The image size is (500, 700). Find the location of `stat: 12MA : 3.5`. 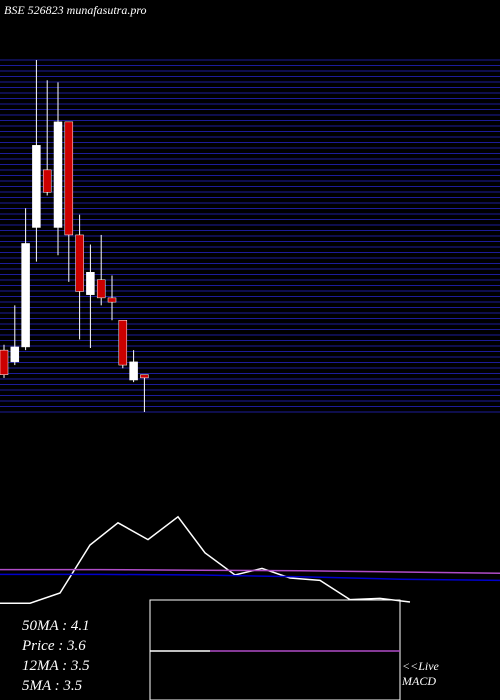

stat: 12MA : 3.5 is located at coordinates (56, 666).